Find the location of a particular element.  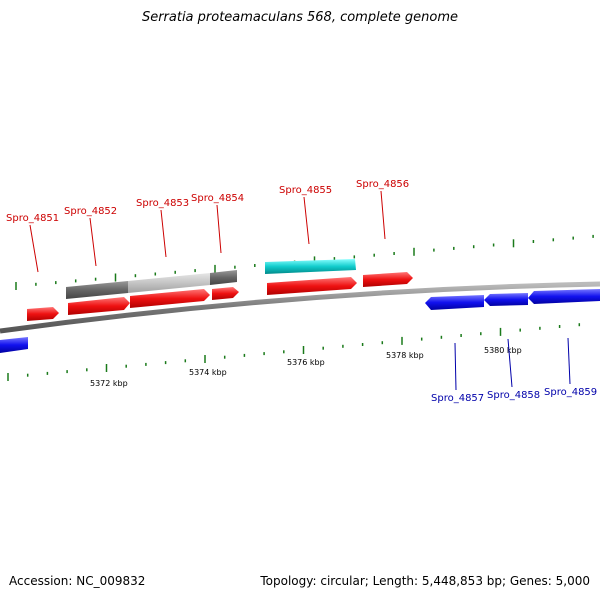

gene-label-spro-4853: Spro_4853 is located at coordinates (162, 203).